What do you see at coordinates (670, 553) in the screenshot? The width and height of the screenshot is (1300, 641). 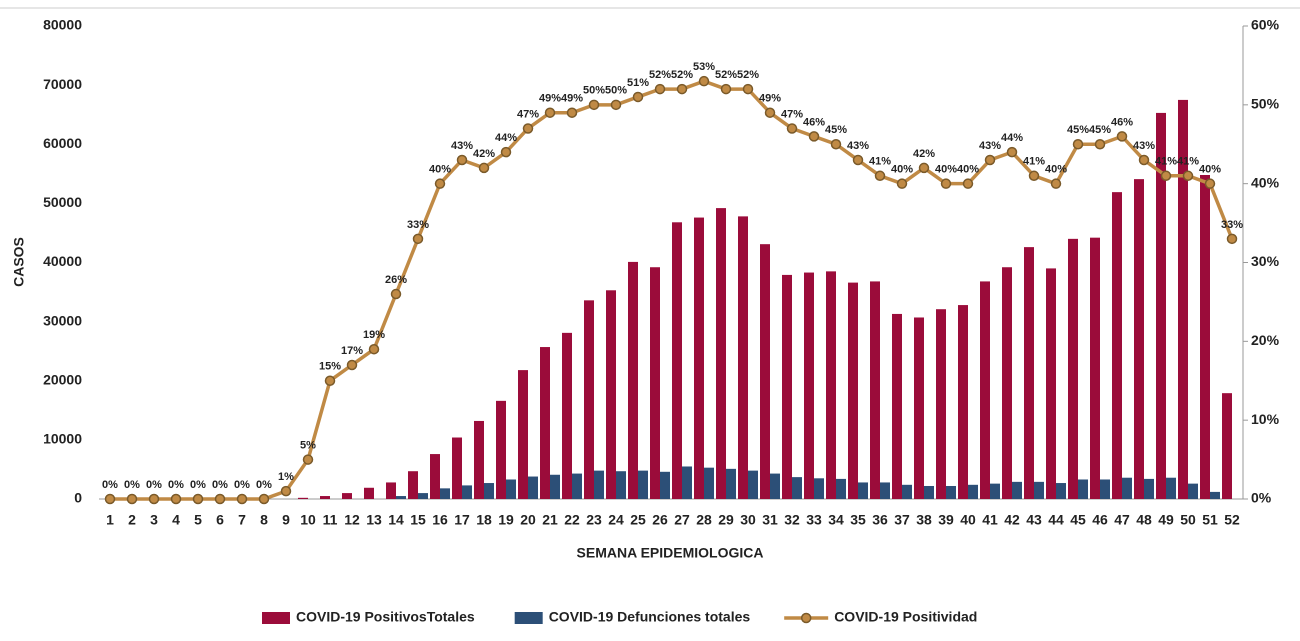 I see `x-axis-title: SEMANA EPIDEMIOLOGICA` at bounding box center [670, 553].